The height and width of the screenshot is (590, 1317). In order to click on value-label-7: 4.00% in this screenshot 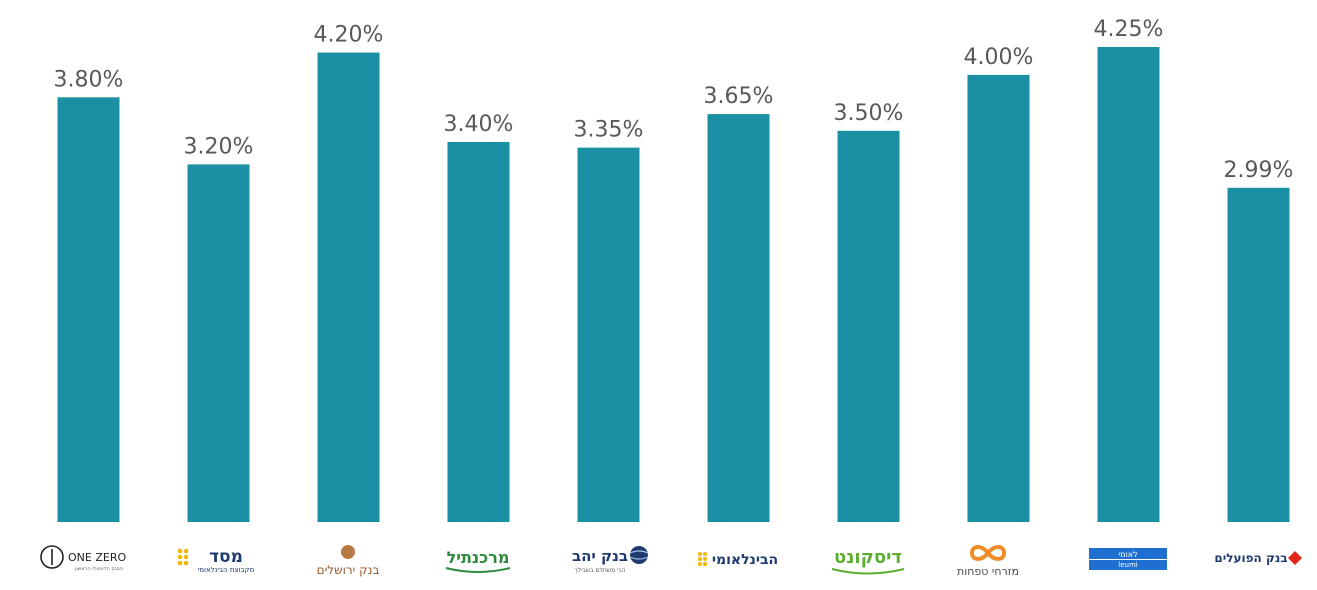, I will do `click(999, 57)`.